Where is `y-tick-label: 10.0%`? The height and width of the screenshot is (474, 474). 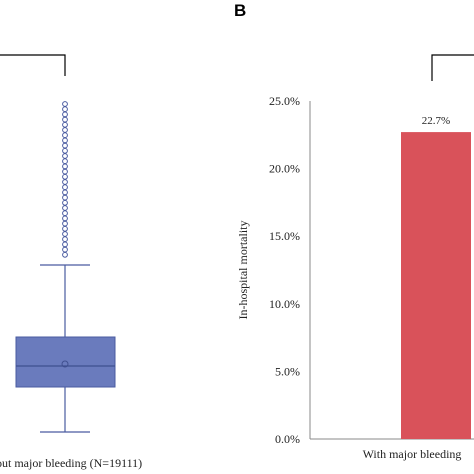
y-tick-label: 10.0% is located at coordinates (284, 304).